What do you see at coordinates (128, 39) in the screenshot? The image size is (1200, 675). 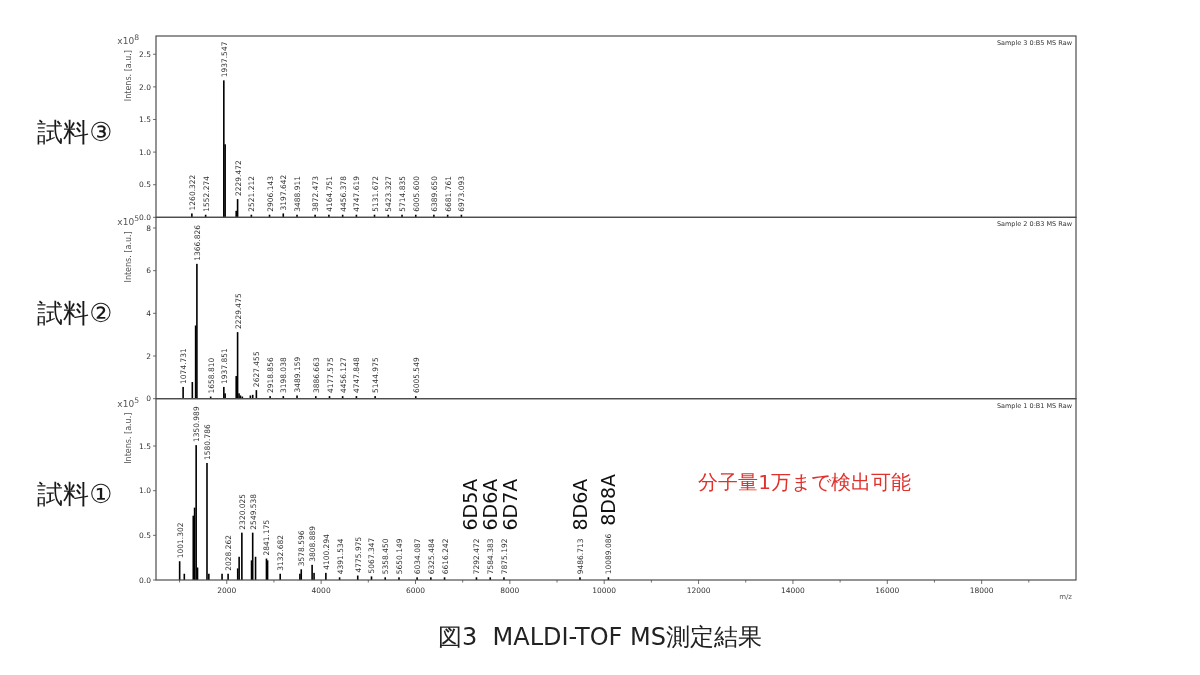 I see `text: x10$^{8}$` at bounding box center [128, 39].